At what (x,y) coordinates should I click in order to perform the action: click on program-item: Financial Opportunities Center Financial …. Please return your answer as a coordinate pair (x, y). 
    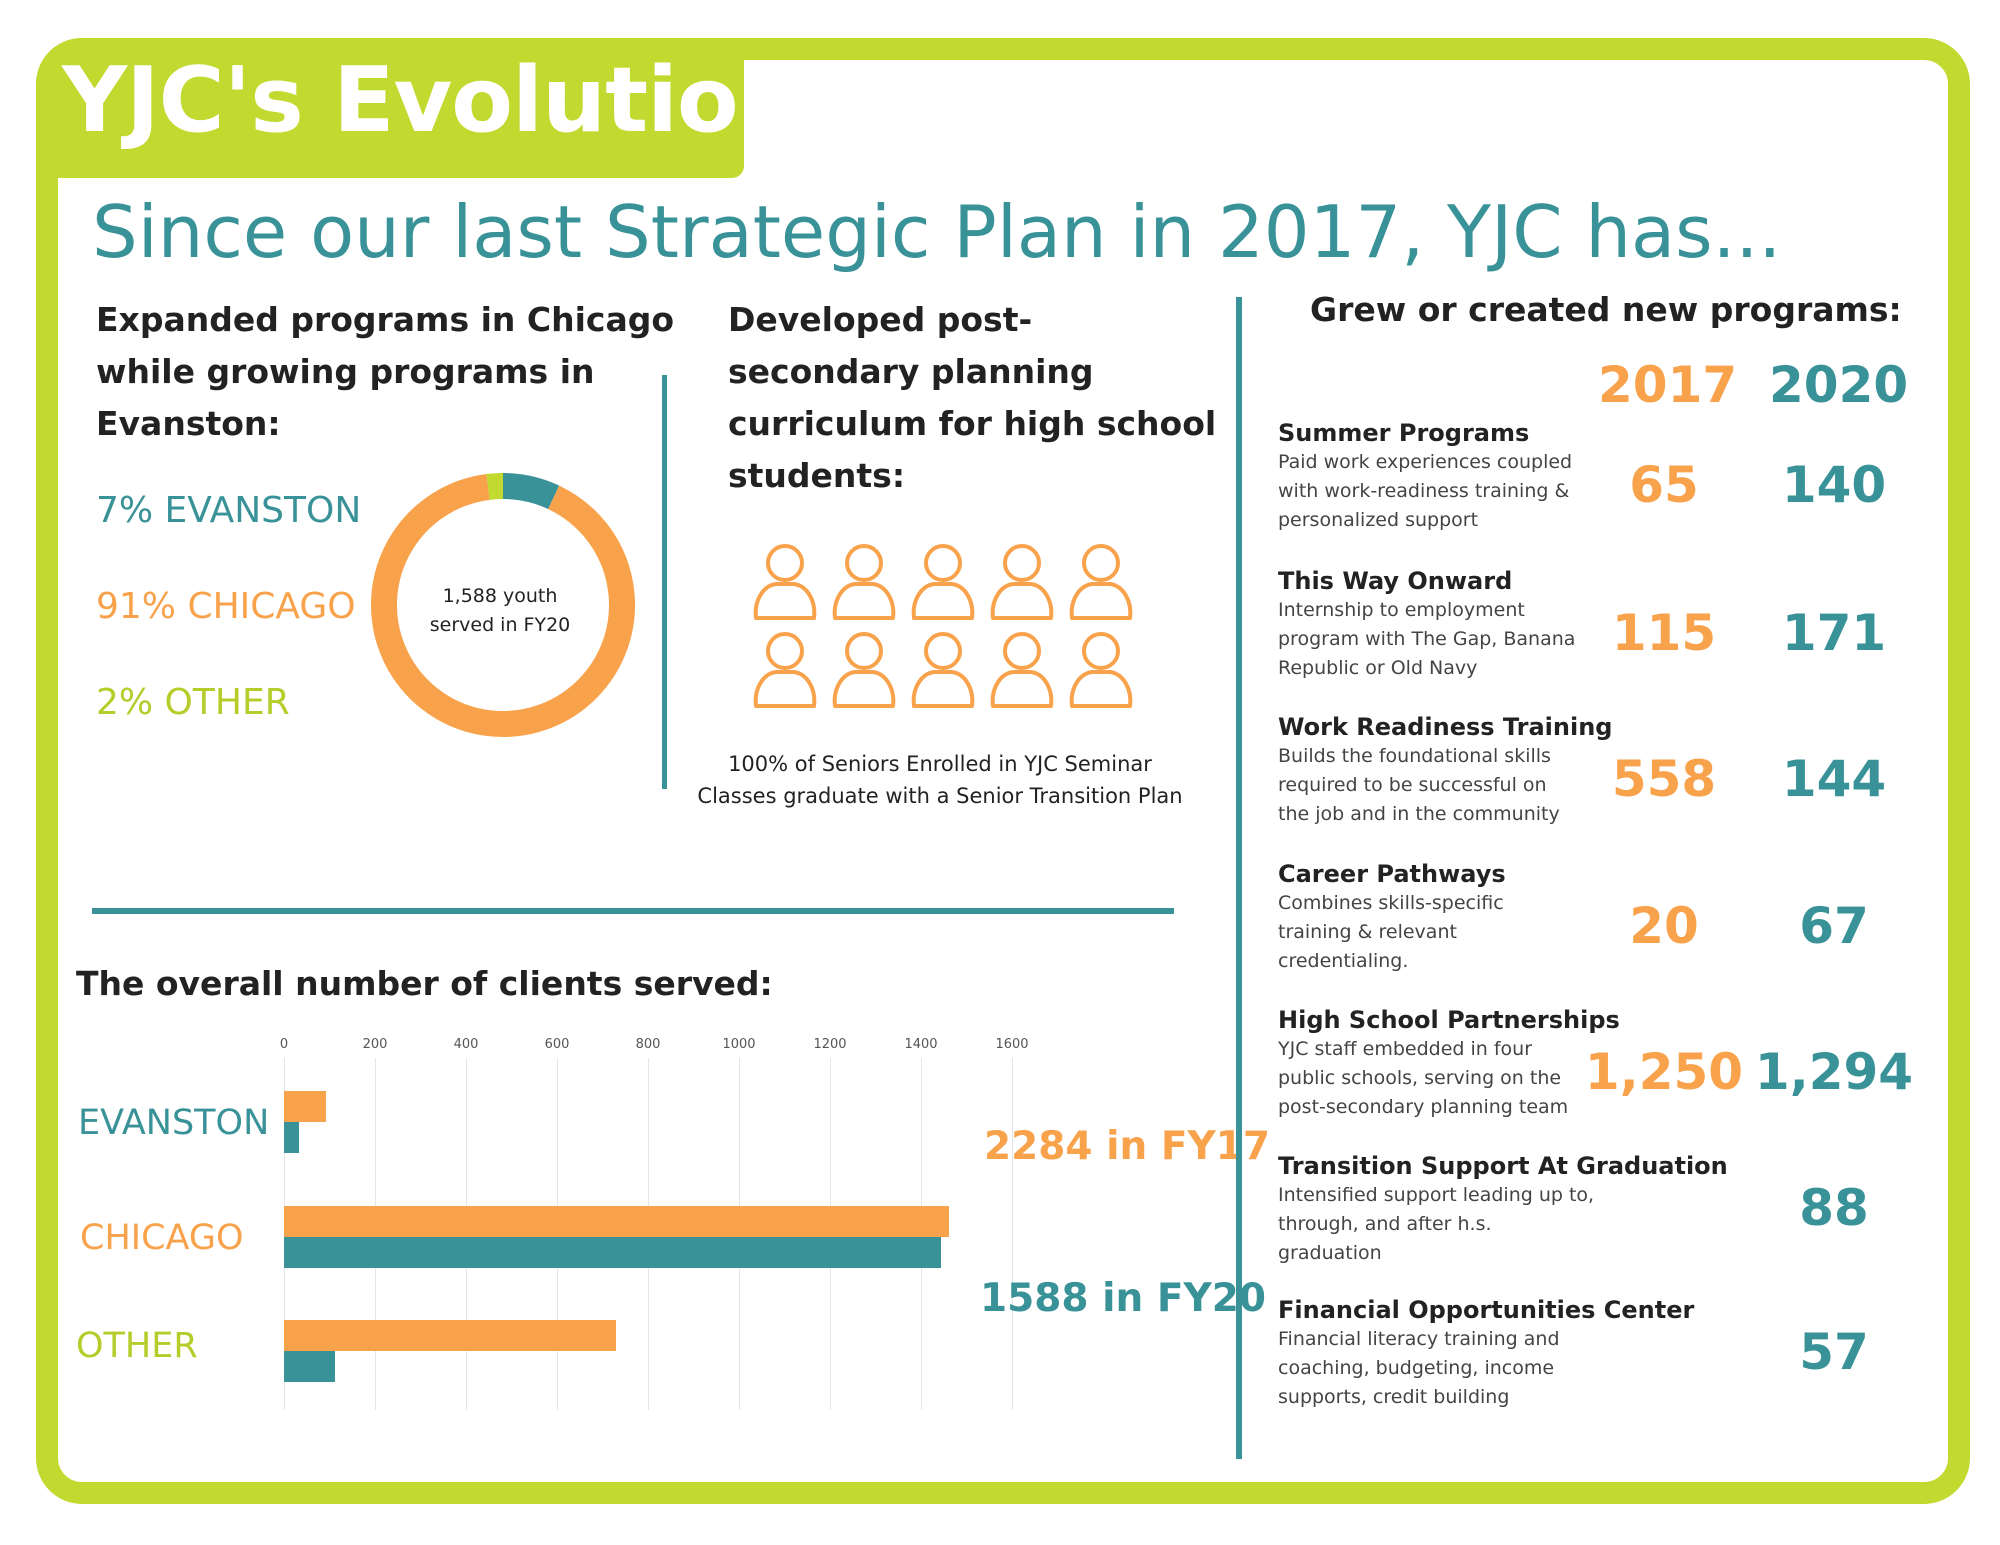
    Looking at the image, I should click on (1486, 1353).